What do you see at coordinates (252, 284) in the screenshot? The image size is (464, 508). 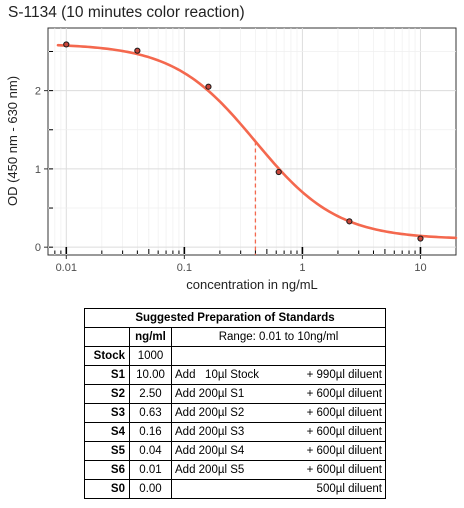 I see `x-axis-label: concentration in ng/mL` at bounding box center [252, 284].